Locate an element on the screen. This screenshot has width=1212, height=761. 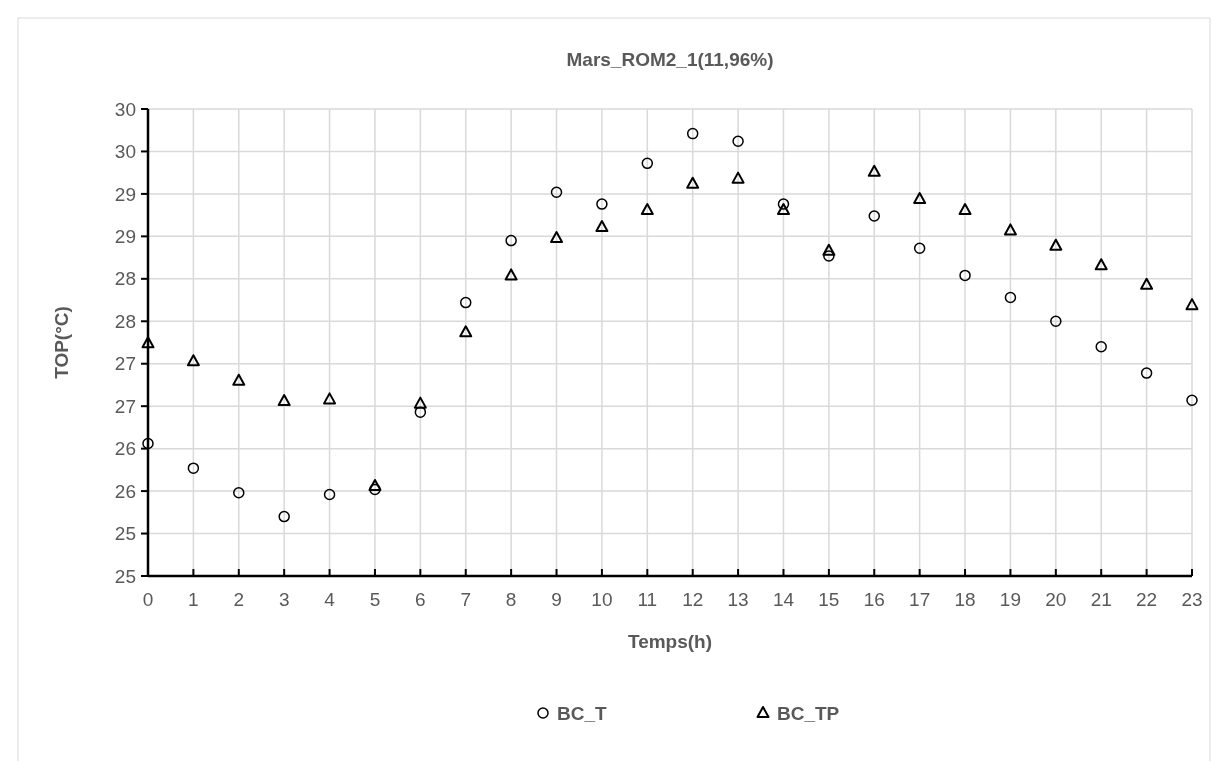
x-tick-label: 18 is located at coordinates (965, 599).